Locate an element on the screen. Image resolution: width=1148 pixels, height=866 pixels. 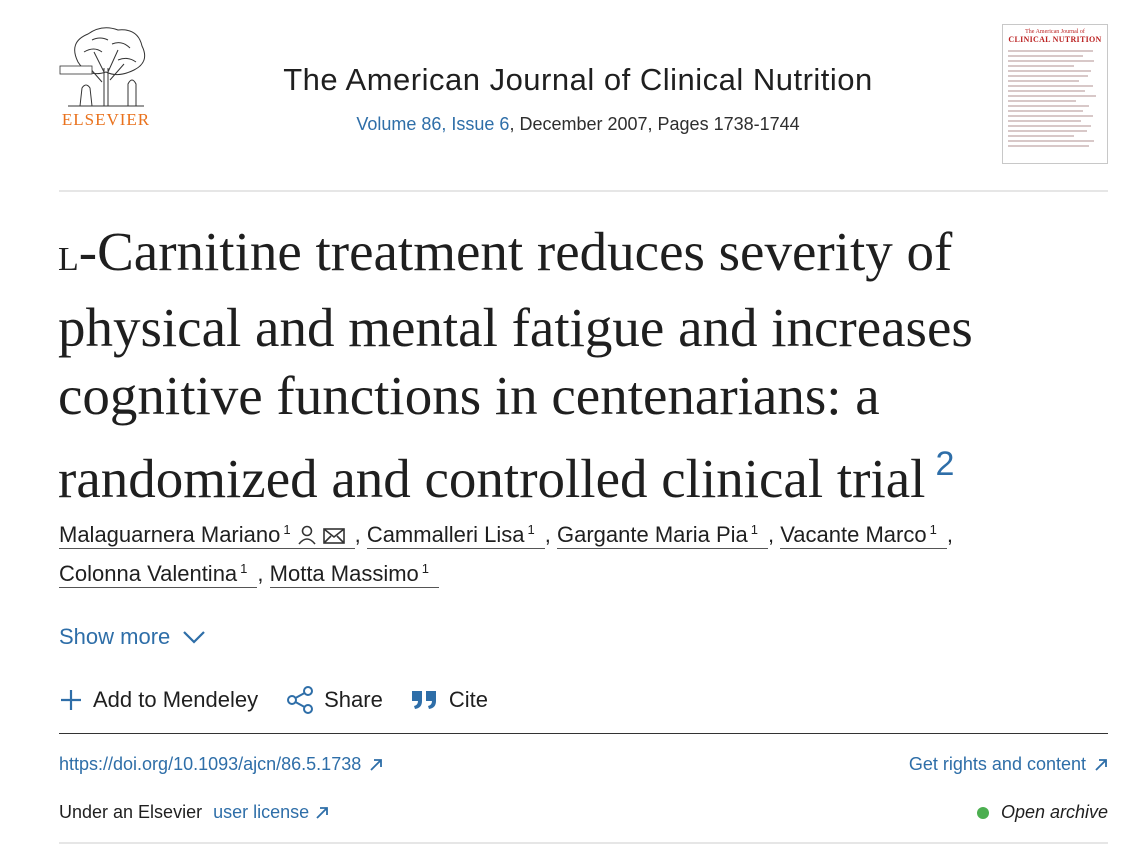
author-name: Malaguarnera Mariano is located at coordinates (170, 534).